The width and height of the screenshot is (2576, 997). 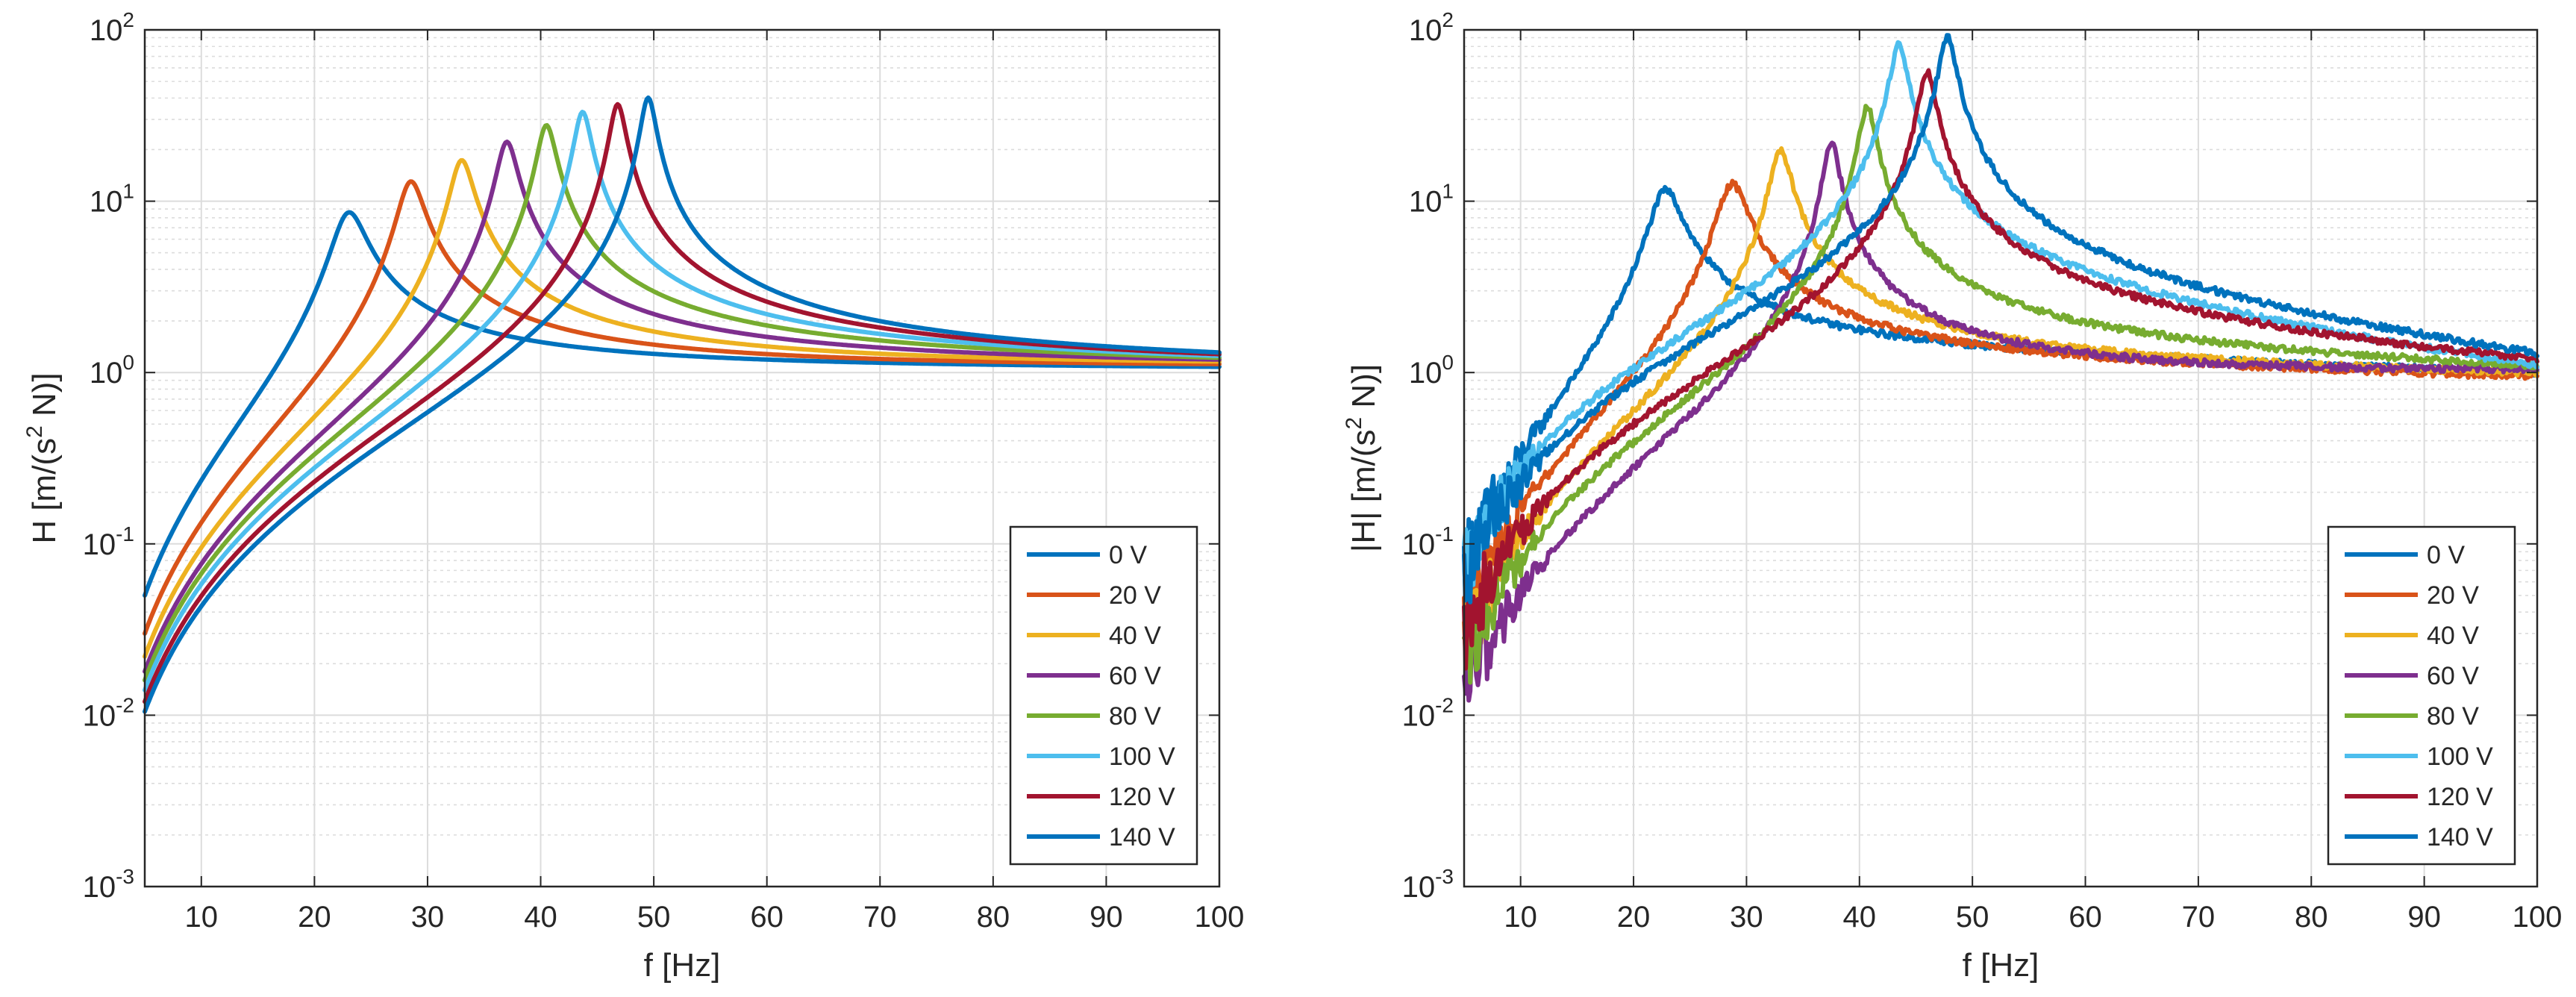 I want to click on y-axis-label: H [m/(s2 N)], so click(x=42, y=458).